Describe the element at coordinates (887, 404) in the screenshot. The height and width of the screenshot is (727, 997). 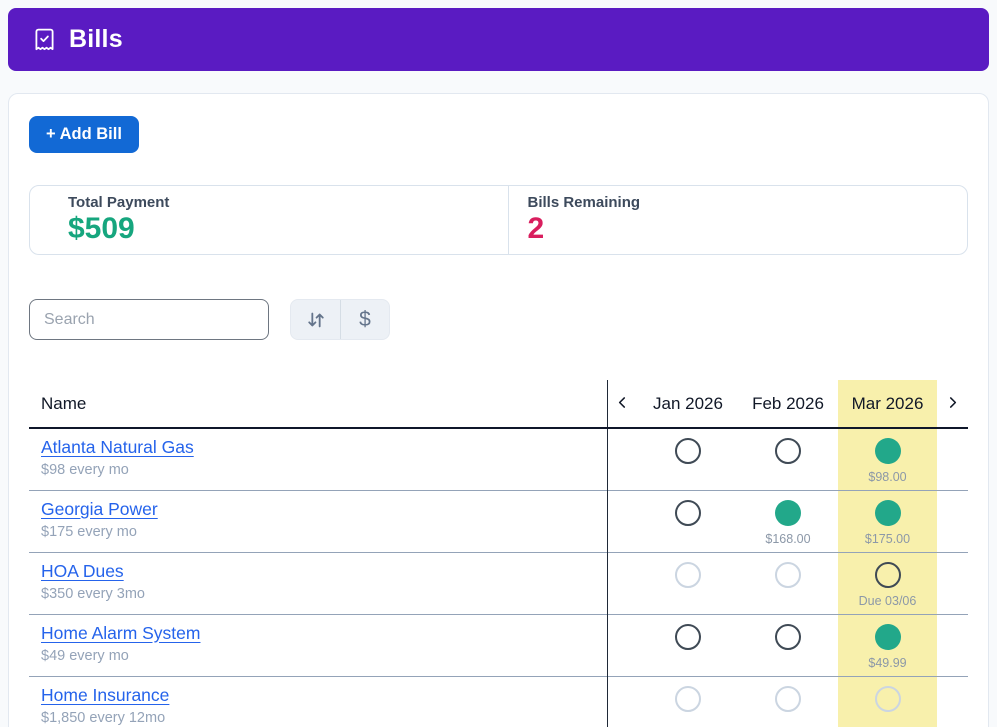
I see `month-header-mar: Mar 2026` at that location.